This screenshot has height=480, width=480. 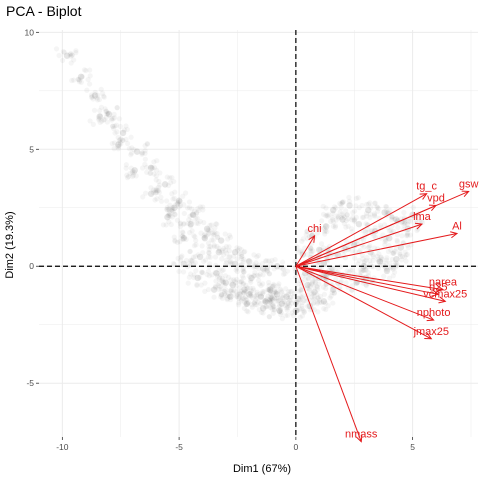 What do you see at coordinates (430, 318) in the screenshot?
I see `arrowhead-nphoto` at bounding box center [430, 318].